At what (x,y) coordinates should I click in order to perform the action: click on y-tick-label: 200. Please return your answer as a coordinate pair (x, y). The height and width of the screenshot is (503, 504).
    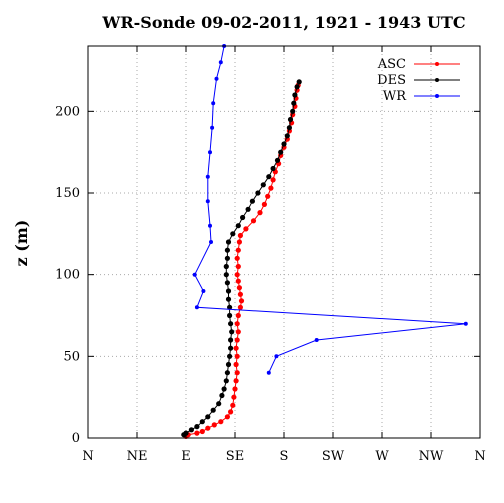
    Looking at the image, I should click on (67, 111).